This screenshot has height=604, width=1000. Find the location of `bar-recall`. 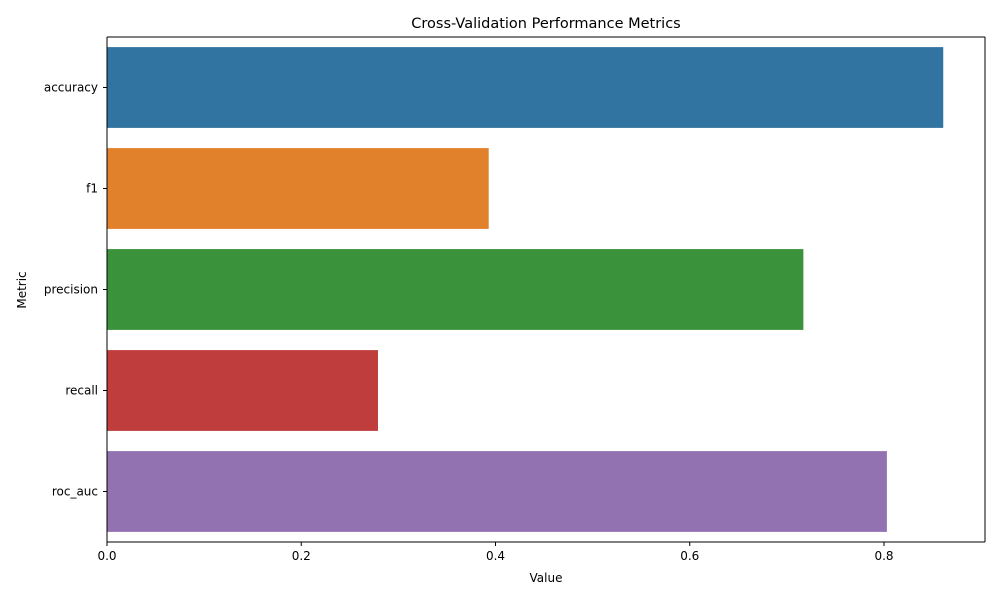

bar-recall is located at coordinates (242, 390).